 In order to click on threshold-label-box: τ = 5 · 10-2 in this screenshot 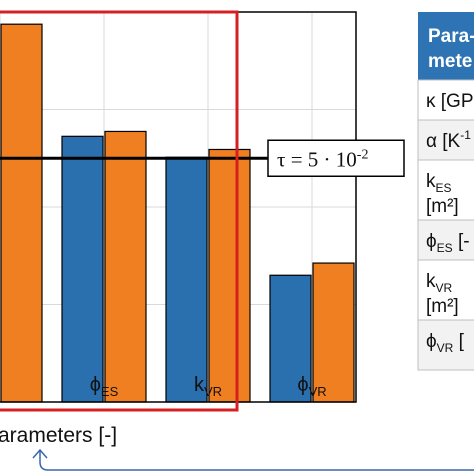, I will do `click(336, 158)`.